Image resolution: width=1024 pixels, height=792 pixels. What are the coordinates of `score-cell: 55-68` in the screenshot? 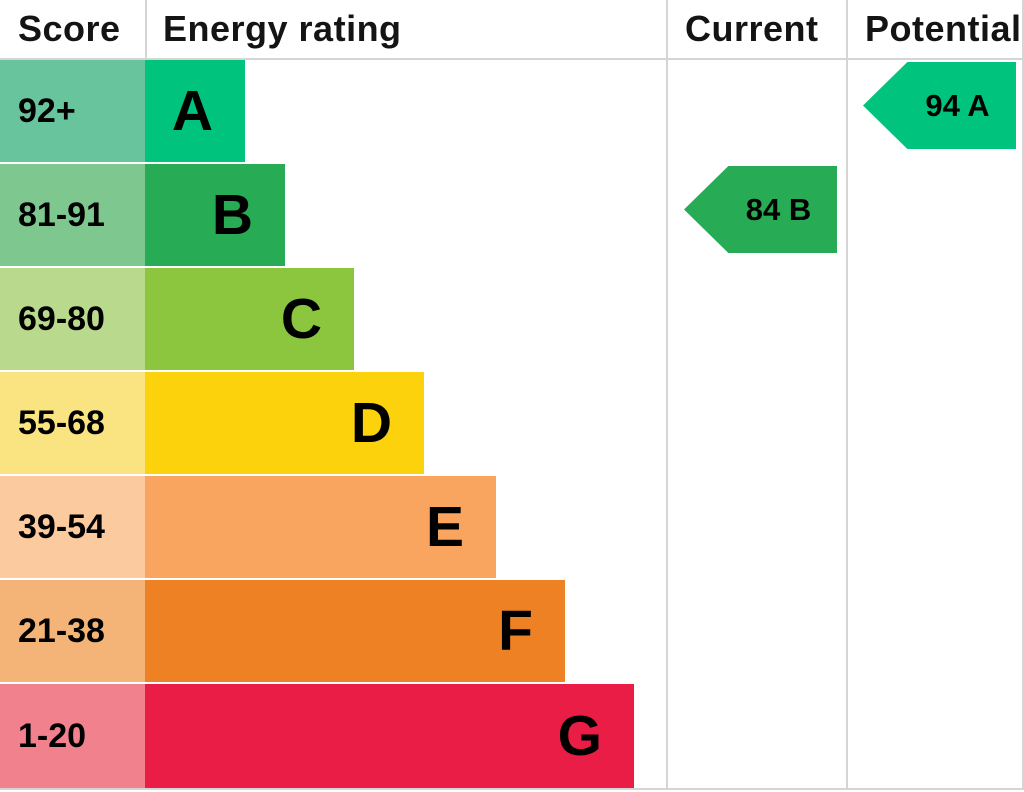 It's located at (72, 423).